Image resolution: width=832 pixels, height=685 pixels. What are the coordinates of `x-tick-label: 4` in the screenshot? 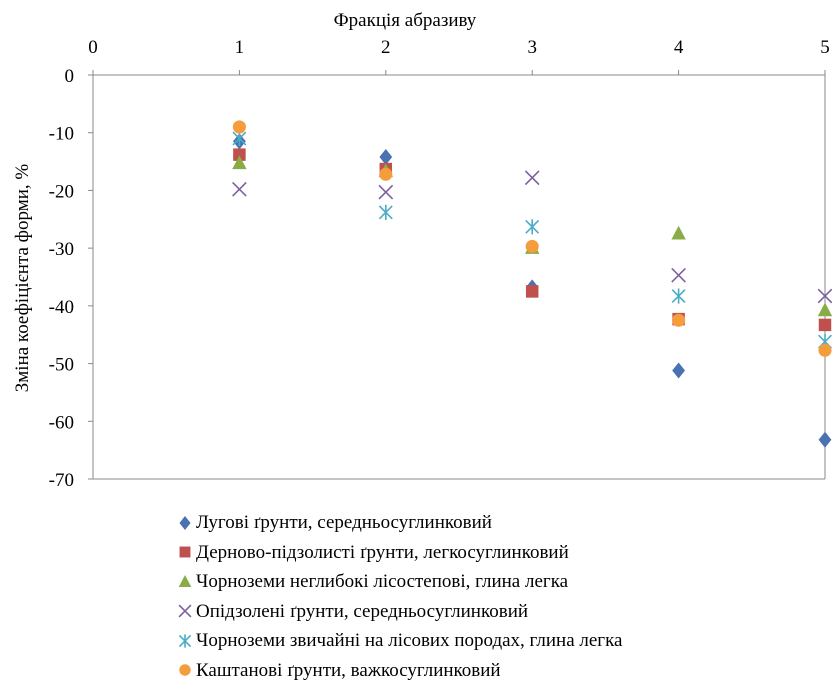 It's located at (679, 47).